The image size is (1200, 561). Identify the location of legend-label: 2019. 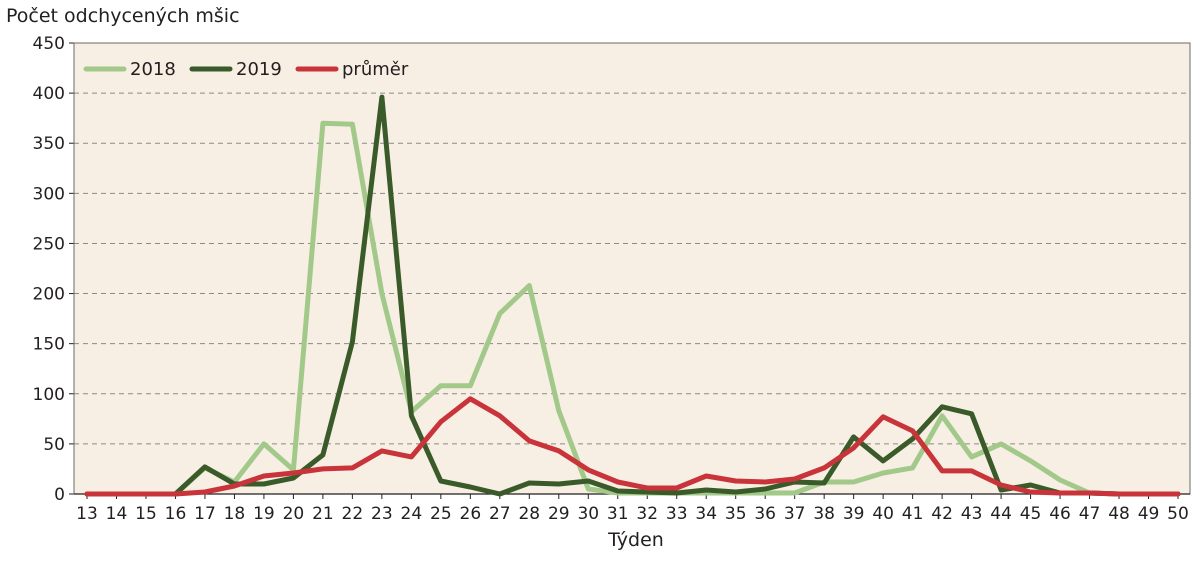
(259, 69).